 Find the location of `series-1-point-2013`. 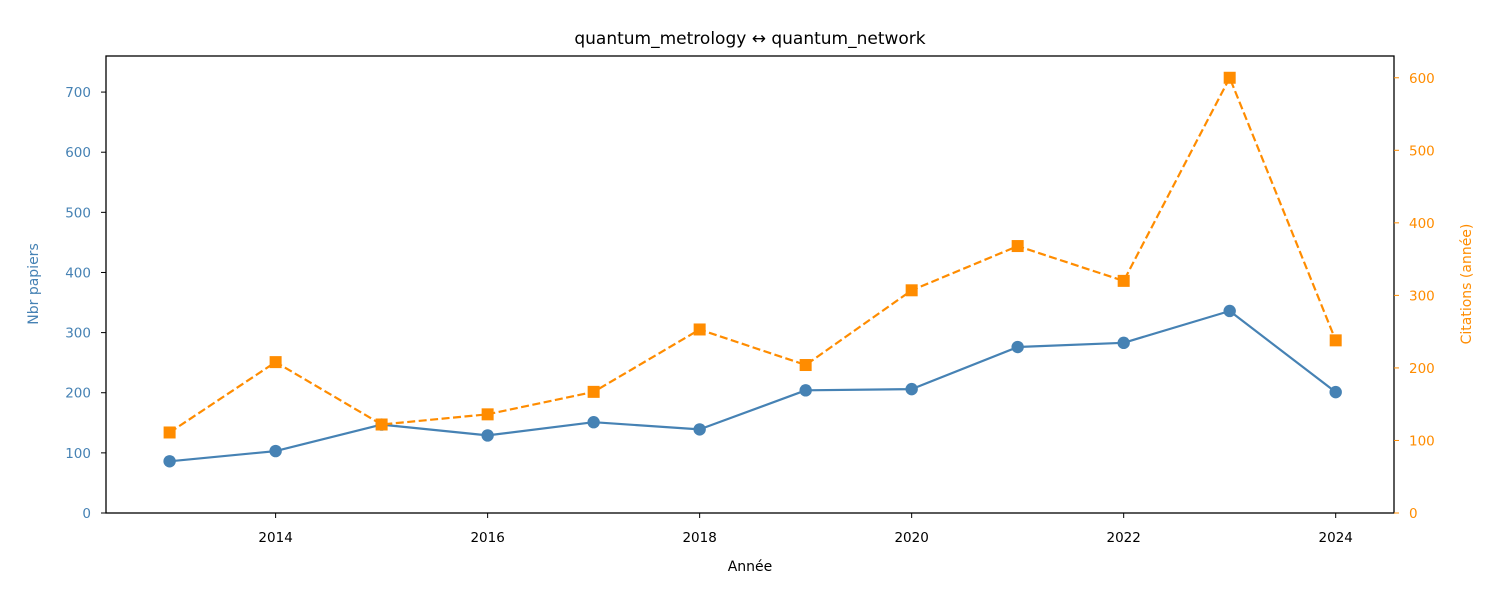

series-1-point-2013 is located at coordinates (169, 461).